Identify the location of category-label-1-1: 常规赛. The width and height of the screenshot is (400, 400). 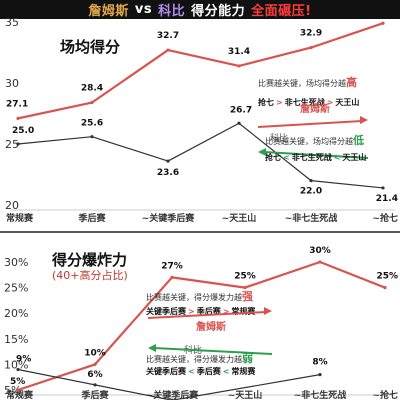
(20, 218).